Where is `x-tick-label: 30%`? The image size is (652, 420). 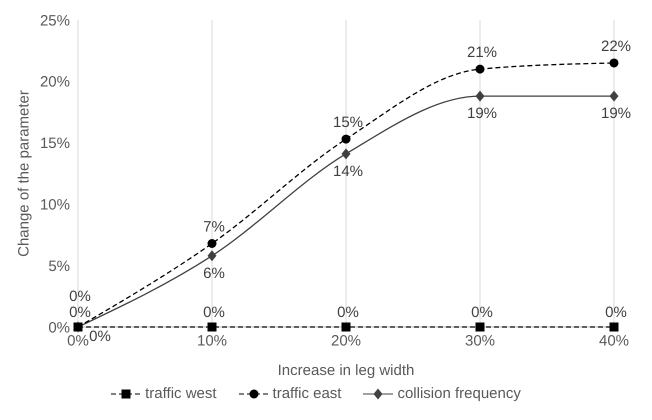
x-tick-label: 30% is located at coordinates (480, 341).